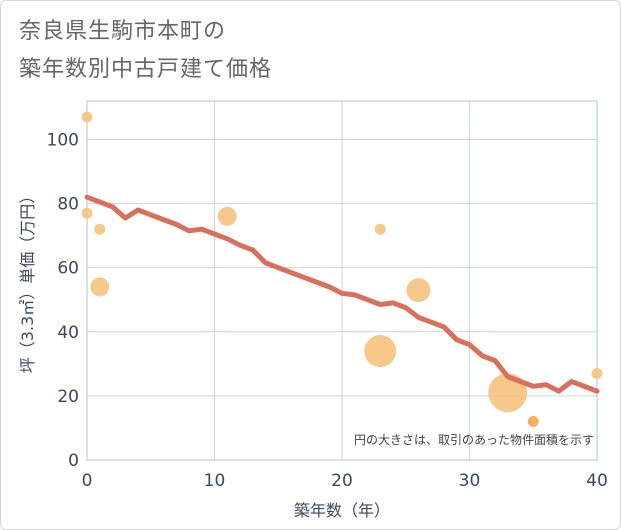  I want to click on y-axis-label: 坪（3.3㎡）単価（万円）, so click(27, 280).